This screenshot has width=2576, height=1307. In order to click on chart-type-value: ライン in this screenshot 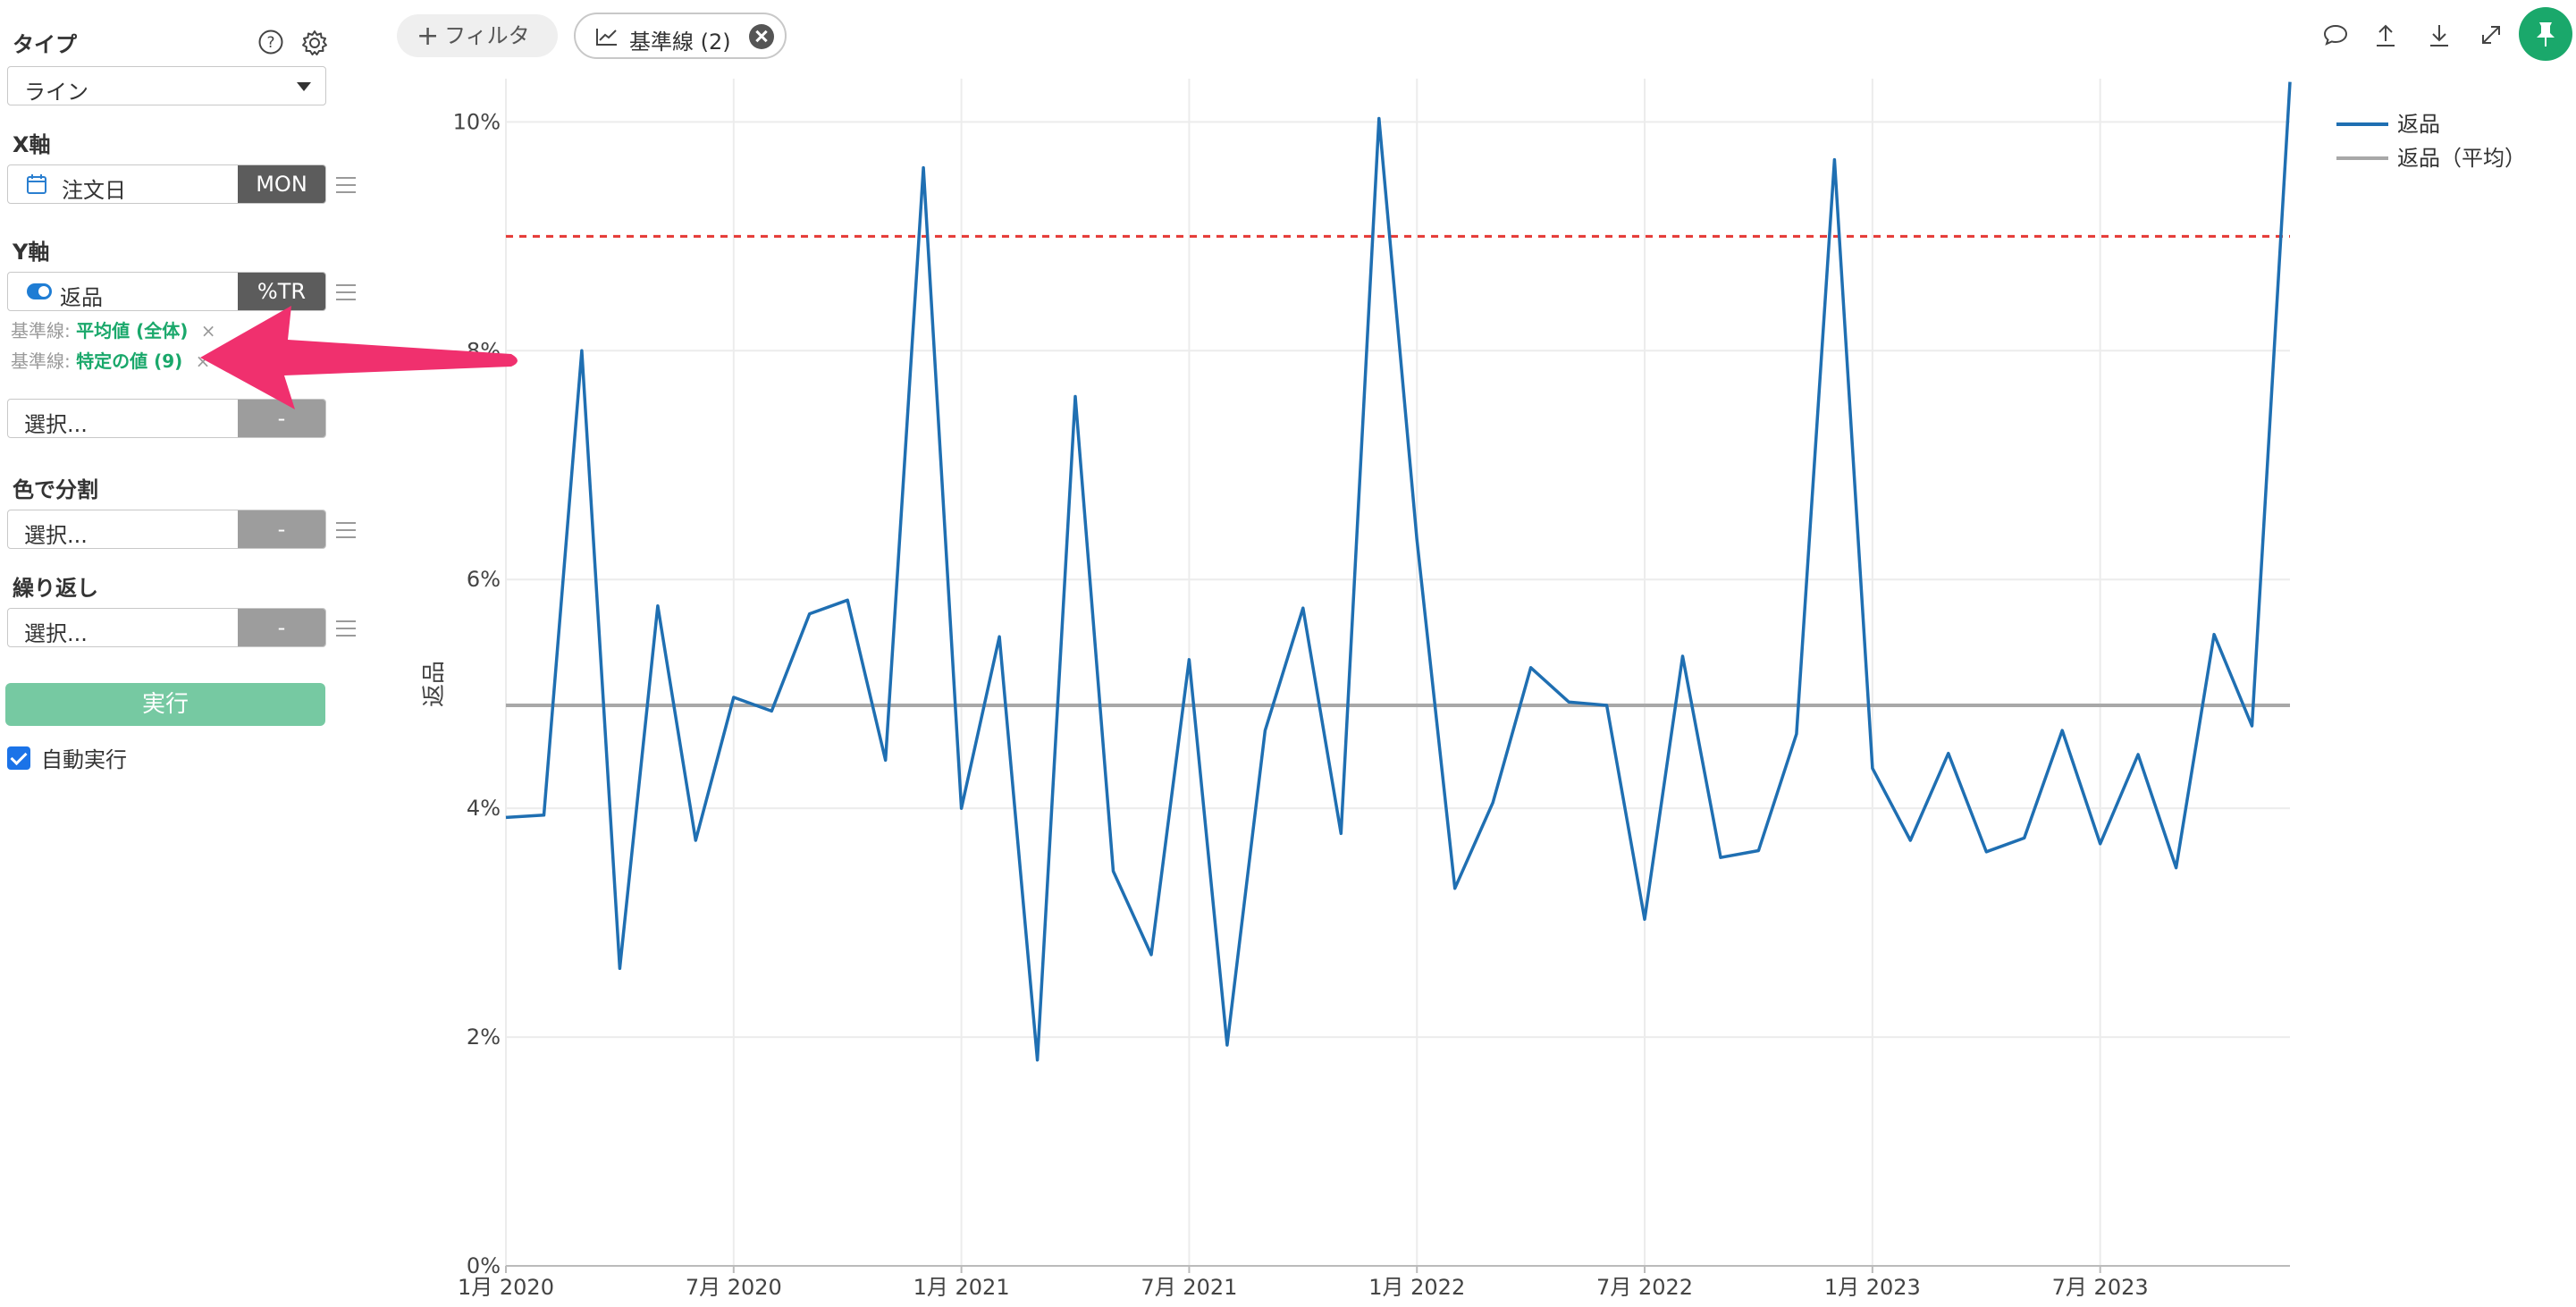, I will do `click(56, 92)`.